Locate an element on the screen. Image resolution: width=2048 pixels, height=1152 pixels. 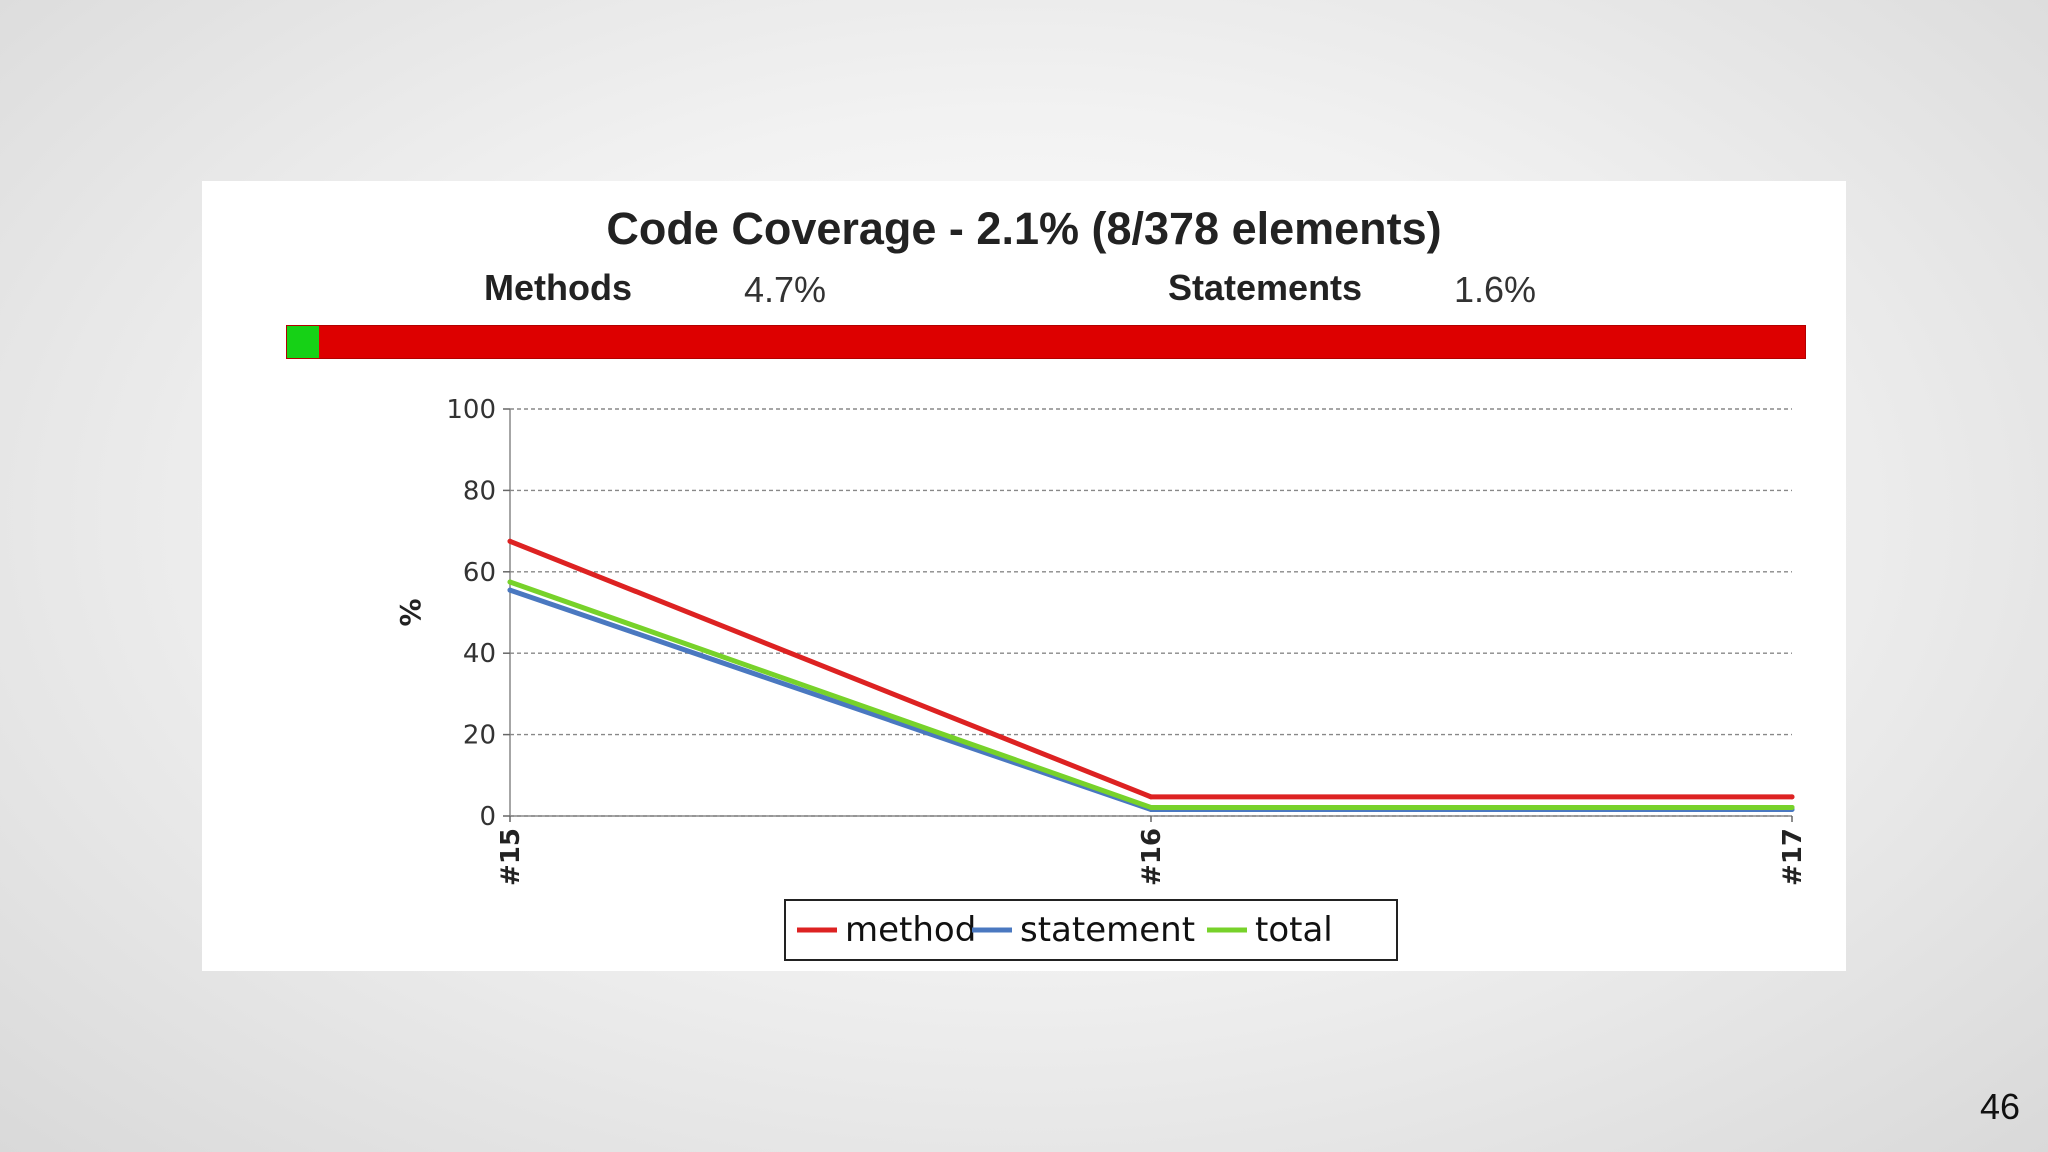
statements-label: Statements is located at coordinates (1265, 287).